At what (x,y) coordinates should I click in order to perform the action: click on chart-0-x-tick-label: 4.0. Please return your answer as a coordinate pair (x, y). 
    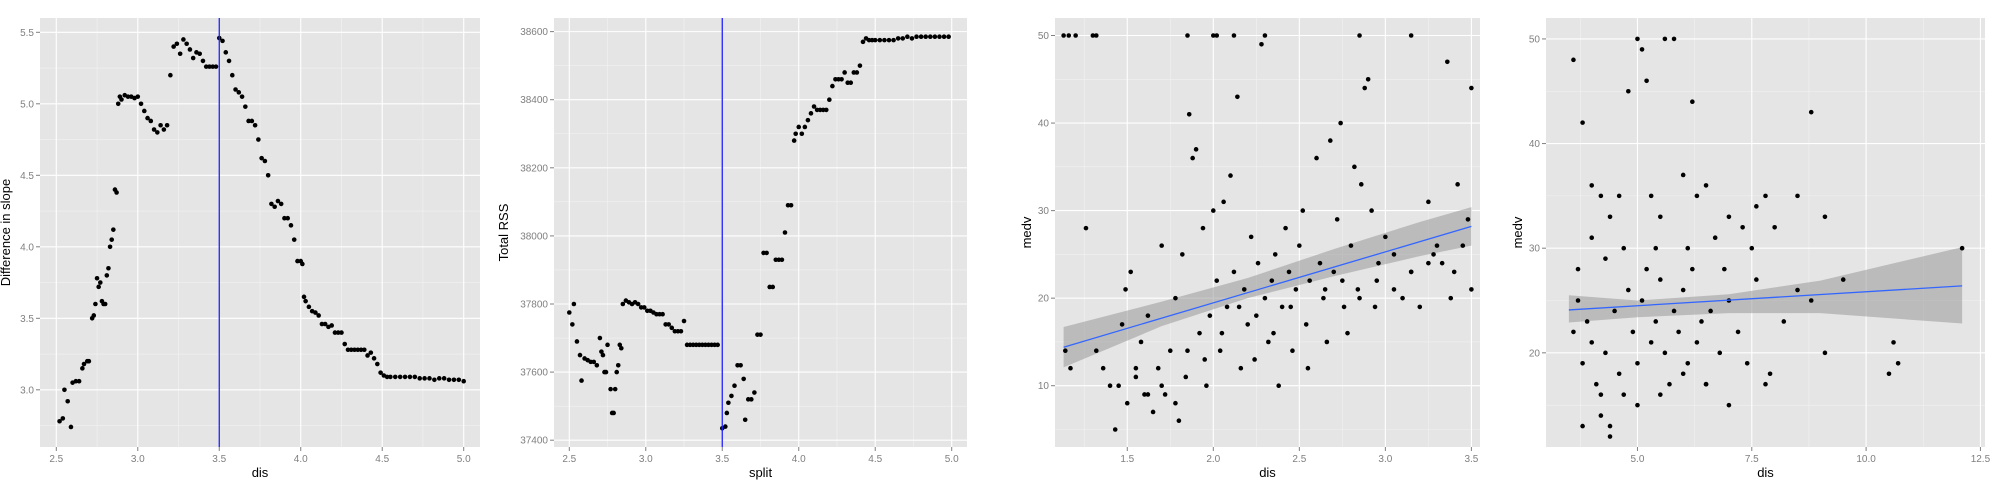
    Looking at the image, I should click on (301, 459).